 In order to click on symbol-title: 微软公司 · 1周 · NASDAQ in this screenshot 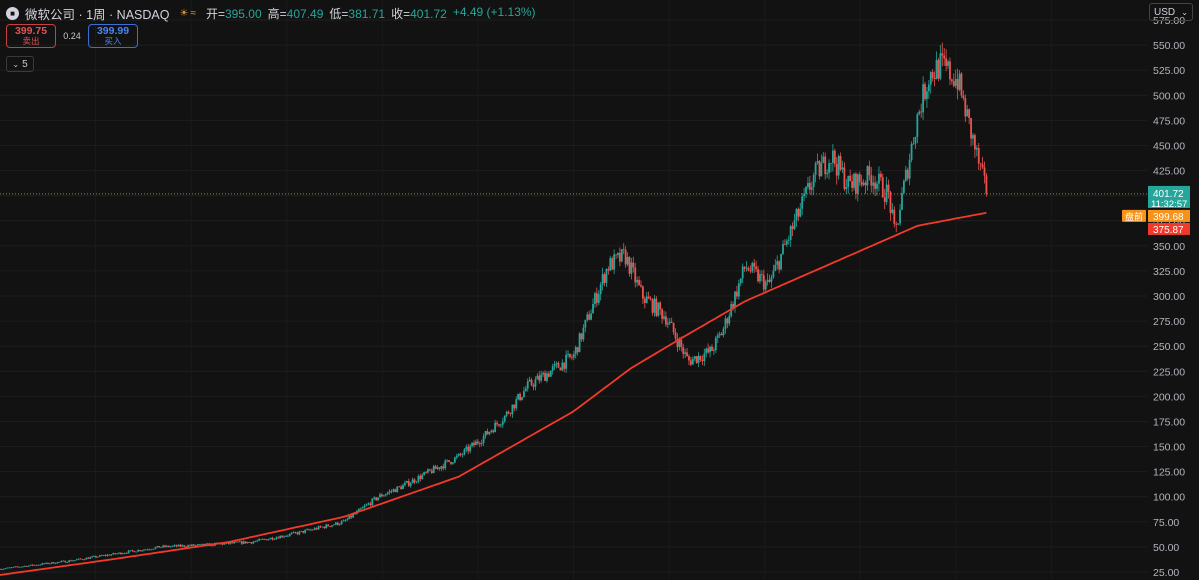, I will do `click(97, 15)`.